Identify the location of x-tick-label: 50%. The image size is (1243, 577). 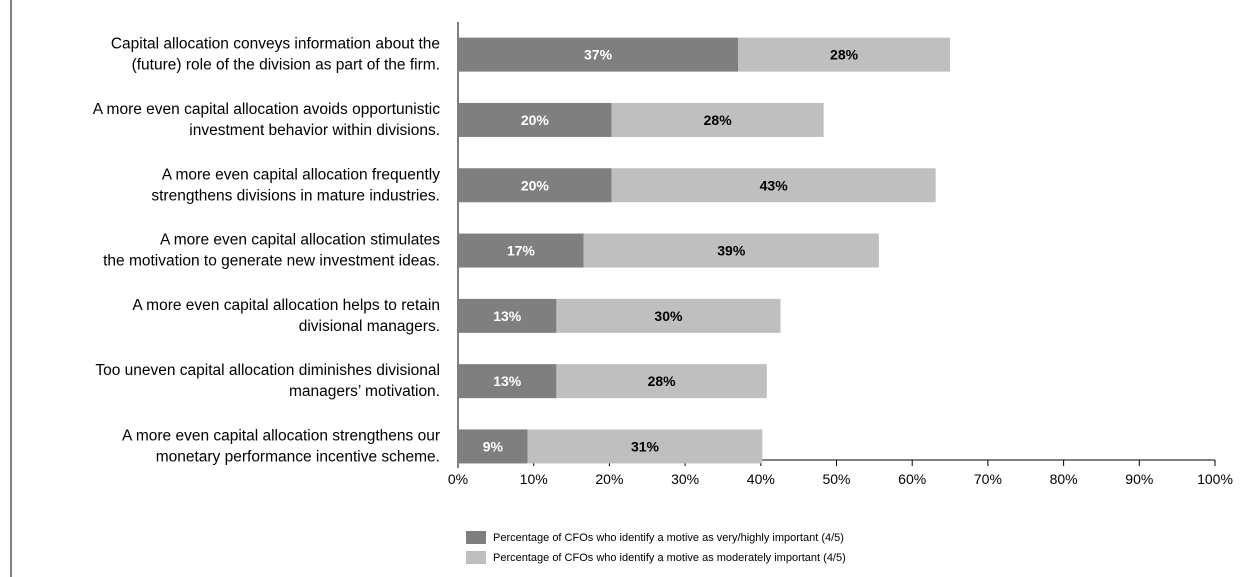
(836, 479).